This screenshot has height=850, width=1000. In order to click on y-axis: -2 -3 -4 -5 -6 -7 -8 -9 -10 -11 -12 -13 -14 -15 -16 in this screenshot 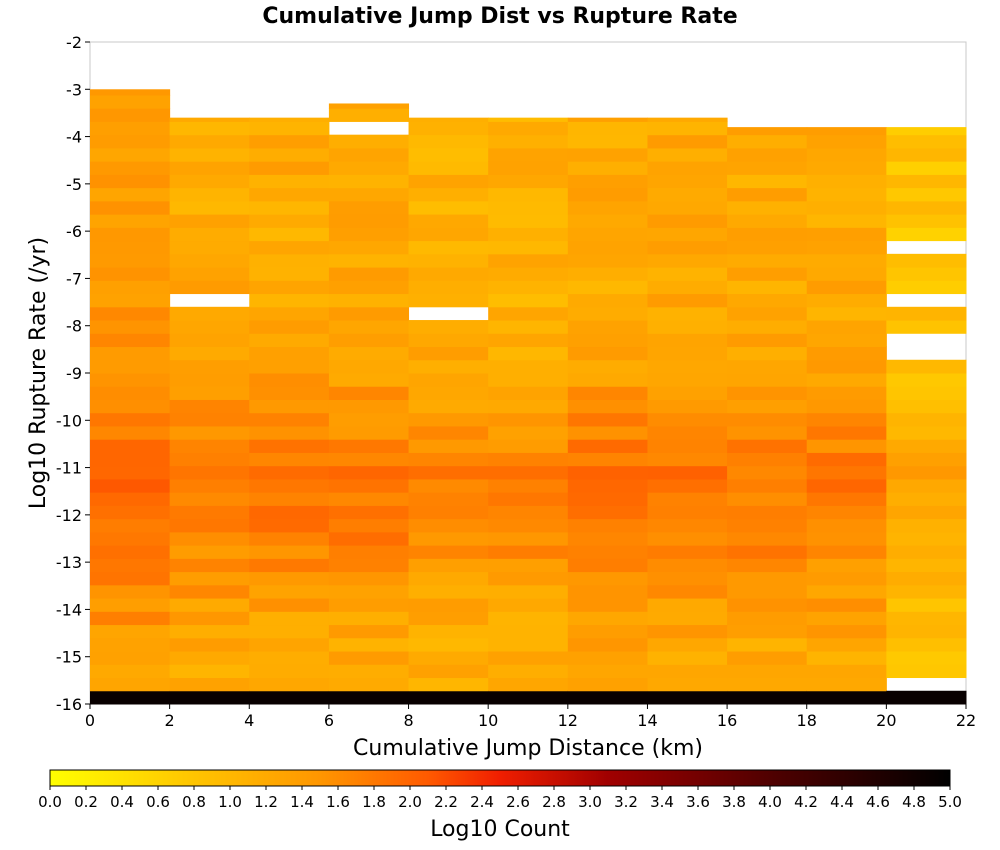, I will do `click(73, 373)`.